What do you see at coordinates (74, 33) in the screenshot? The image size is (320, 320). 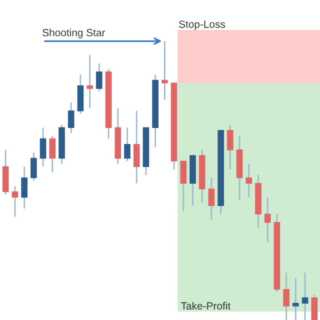 I see `text: Shooting Star` at bounding box center [74, 33].